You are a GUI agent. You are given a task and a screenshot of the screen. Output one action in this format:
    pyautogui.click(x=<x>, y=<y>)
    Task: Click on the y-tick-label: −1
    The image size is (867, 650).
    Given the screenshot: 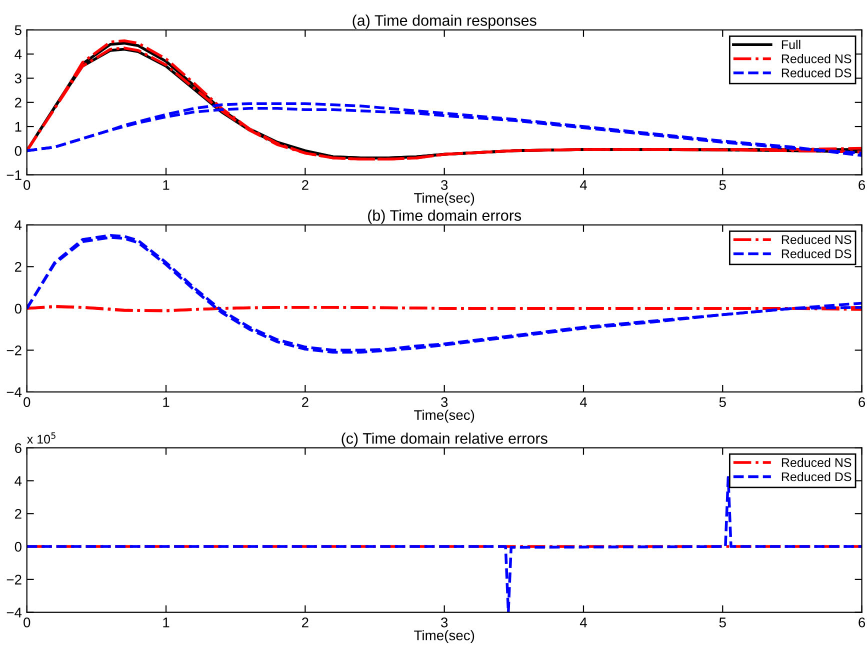 What is the action you would take?
    pyautogui.click(x=14, y=175)
    